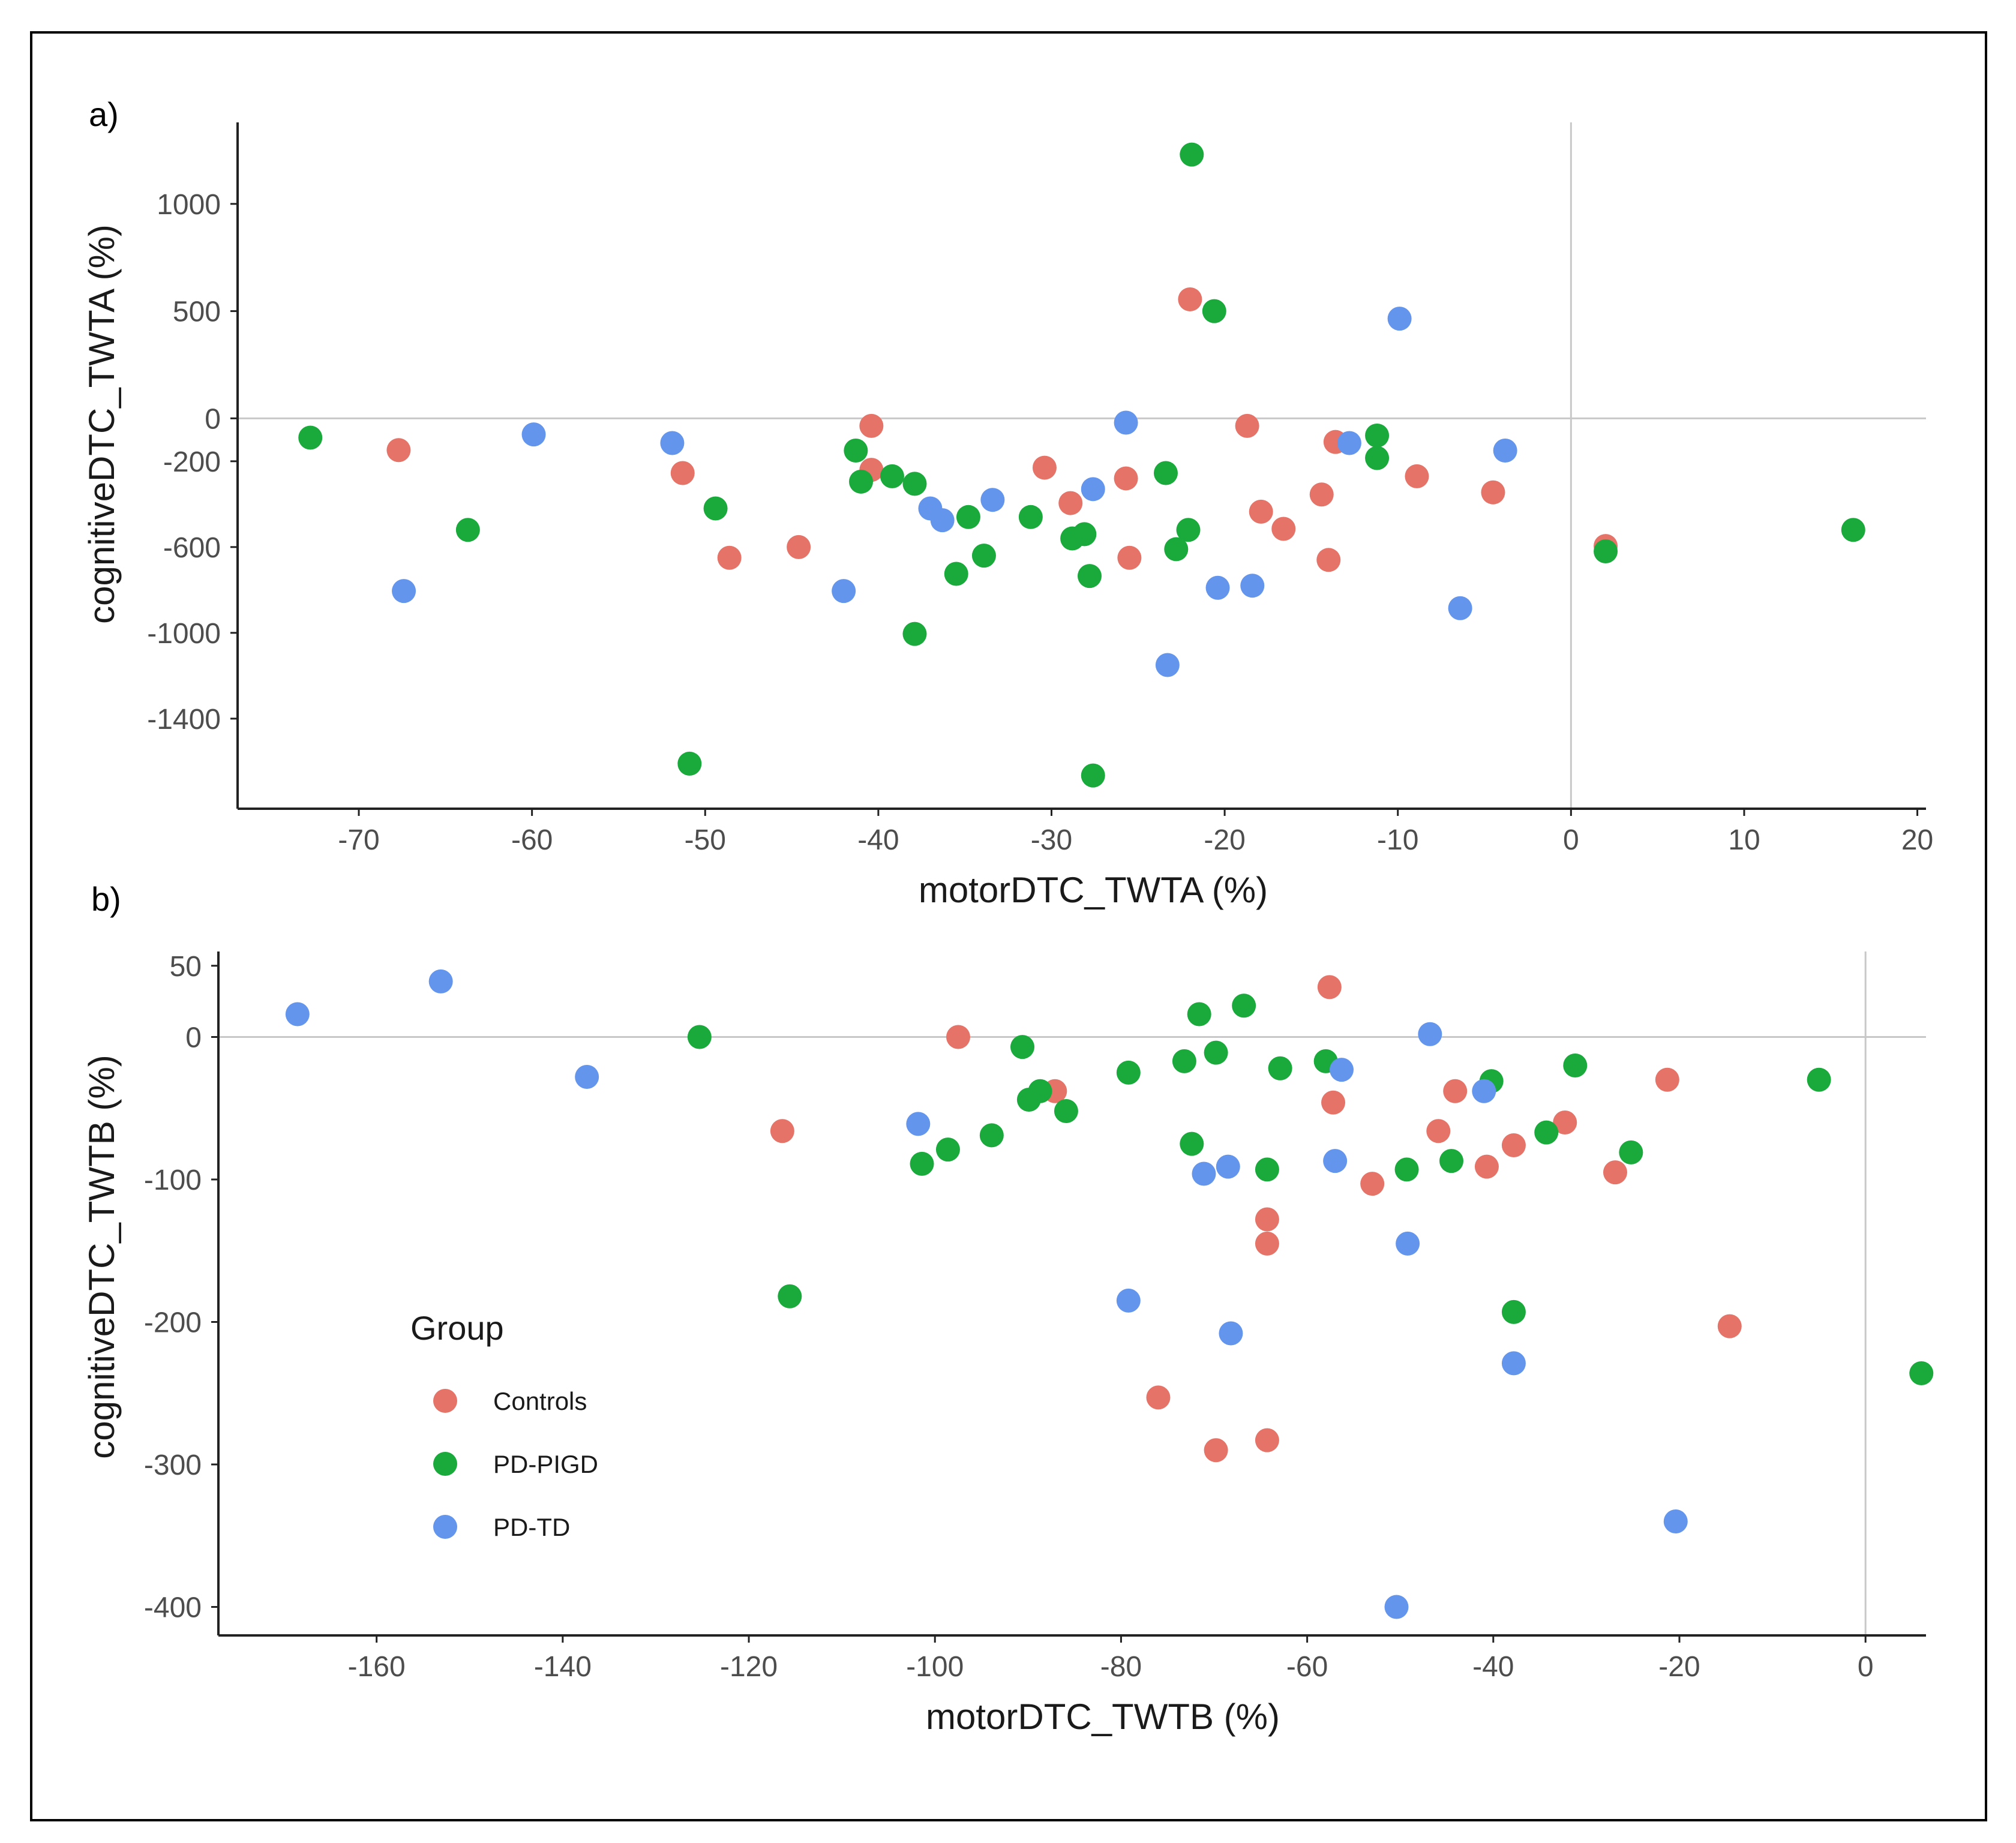  What do you see at coordinates (531, 1527) in the screenshot?
I see `legend-label-pd-td: PD-TD` at bounding box center [531, 1527].